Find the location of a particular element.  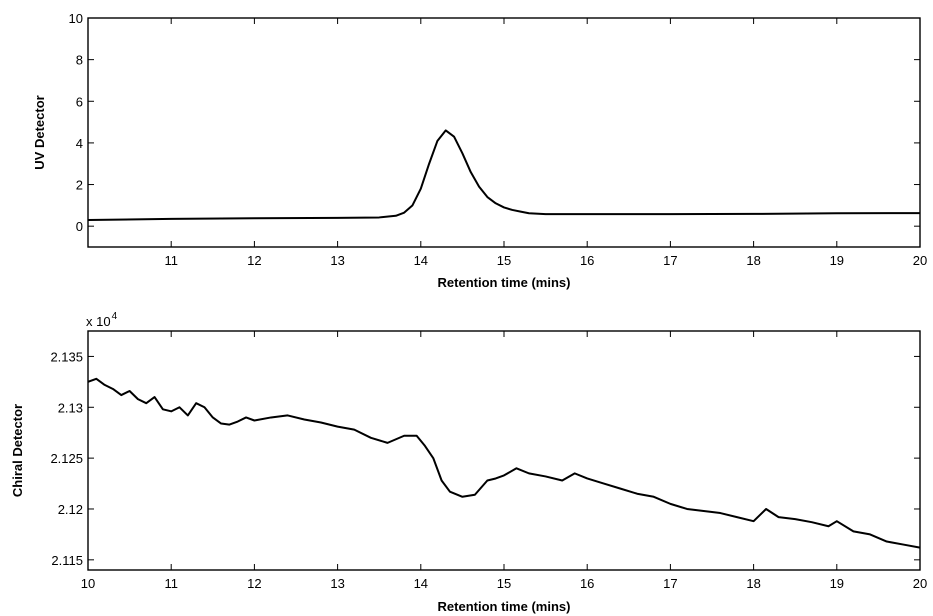

y-tick-label: 2.125 is located at coordinates (66, 458).